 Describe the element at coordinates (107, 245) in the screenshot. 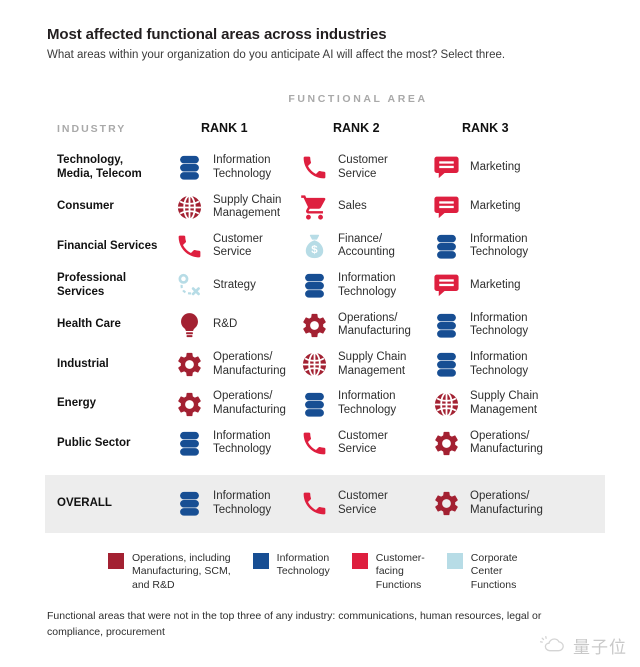

I see `industry-label: Financial Services` at that location.